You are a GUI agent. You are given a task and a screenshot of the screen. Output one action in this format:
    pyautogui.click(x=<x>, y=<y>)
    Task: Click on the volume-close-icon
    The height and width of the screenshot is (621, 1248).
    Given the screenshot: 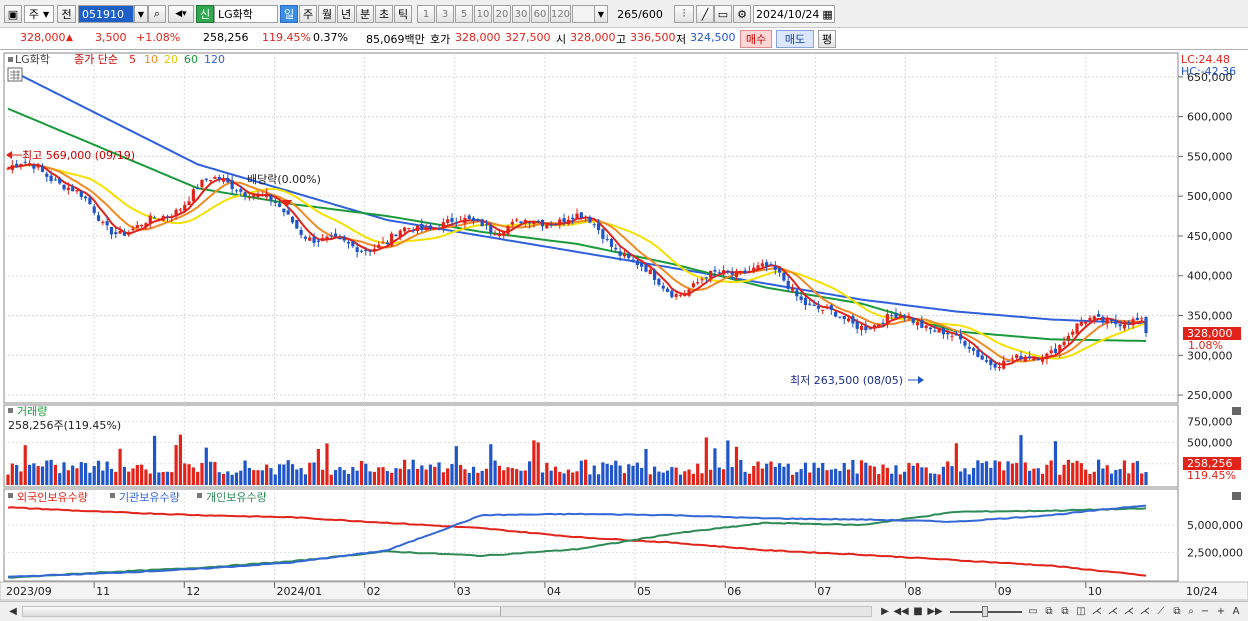 What is the action you would take?
    pyautogui.click(x=1236, y=411)
    